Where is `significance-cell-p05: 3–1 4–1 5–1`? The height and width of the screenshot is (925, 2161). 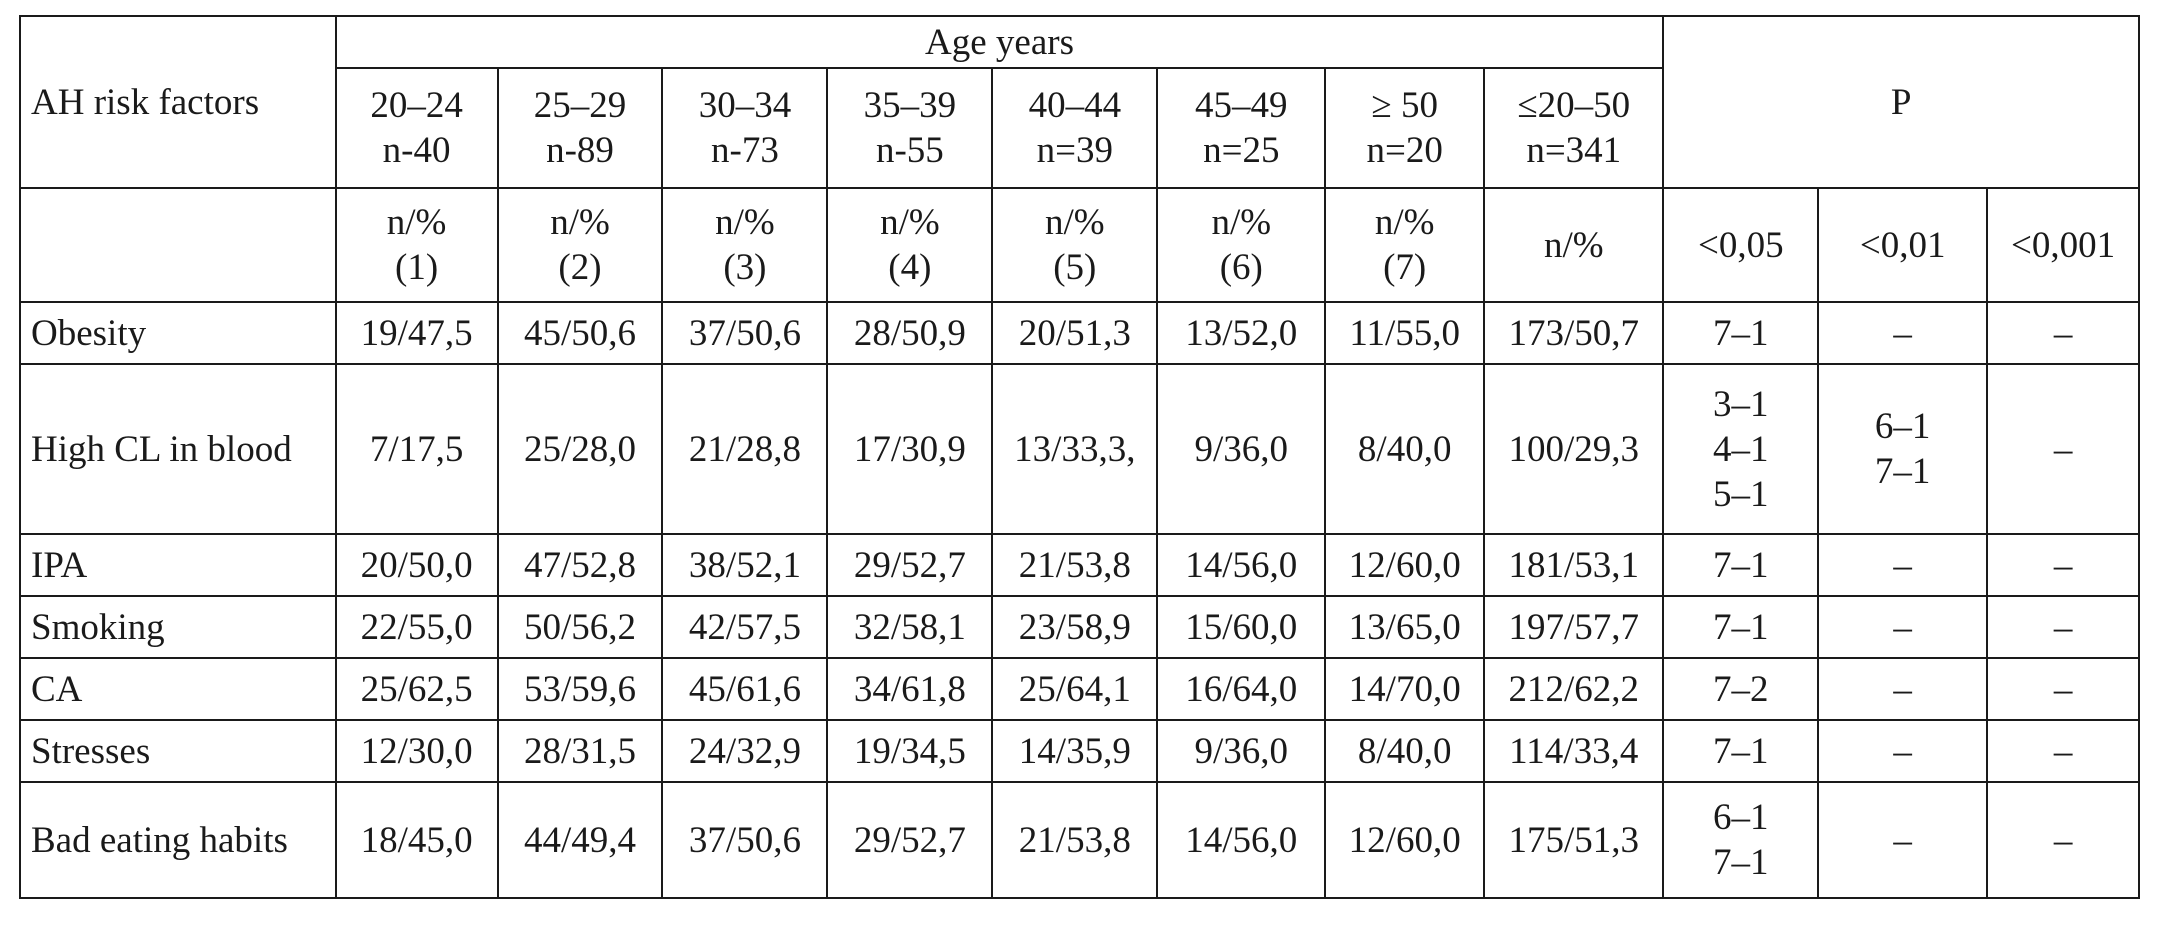
significance-cell-p05: 3–1 4–1 5–1 is located at coordinates (1741, 449).